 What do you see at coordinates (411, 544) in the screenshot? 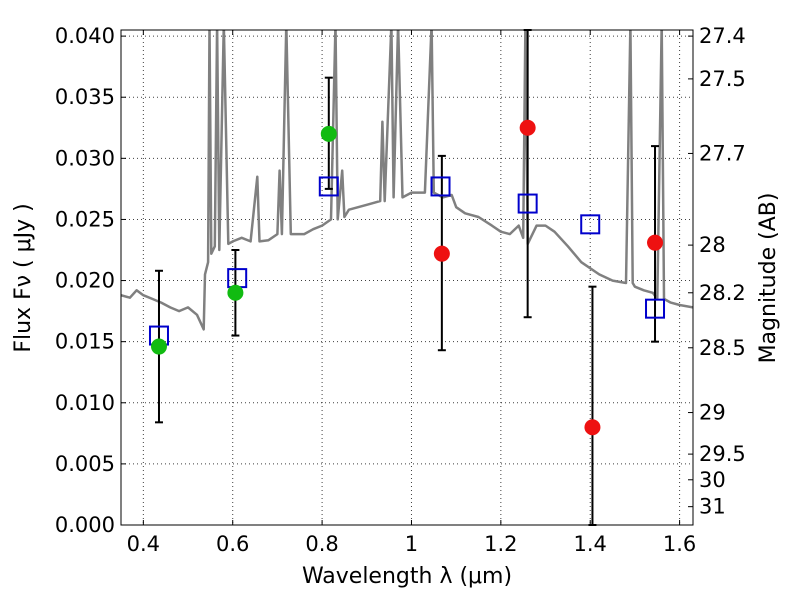
I see `x-tick-label: 1` at bounding box center [411, 544].